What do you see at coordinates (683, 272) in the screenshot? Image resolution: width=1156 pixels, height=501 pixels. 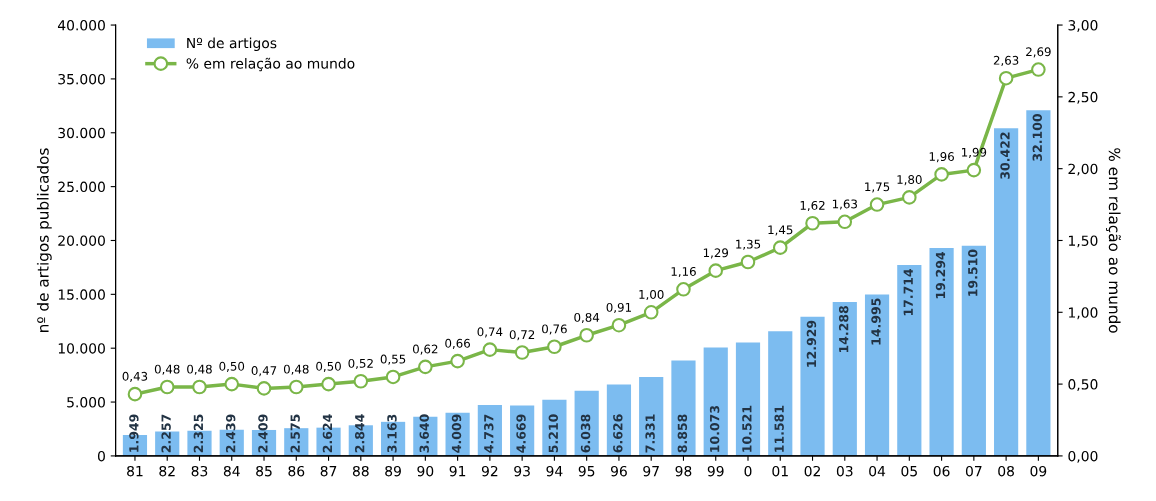 I see `data-label: 1,16` at bounding box center [683, 272].